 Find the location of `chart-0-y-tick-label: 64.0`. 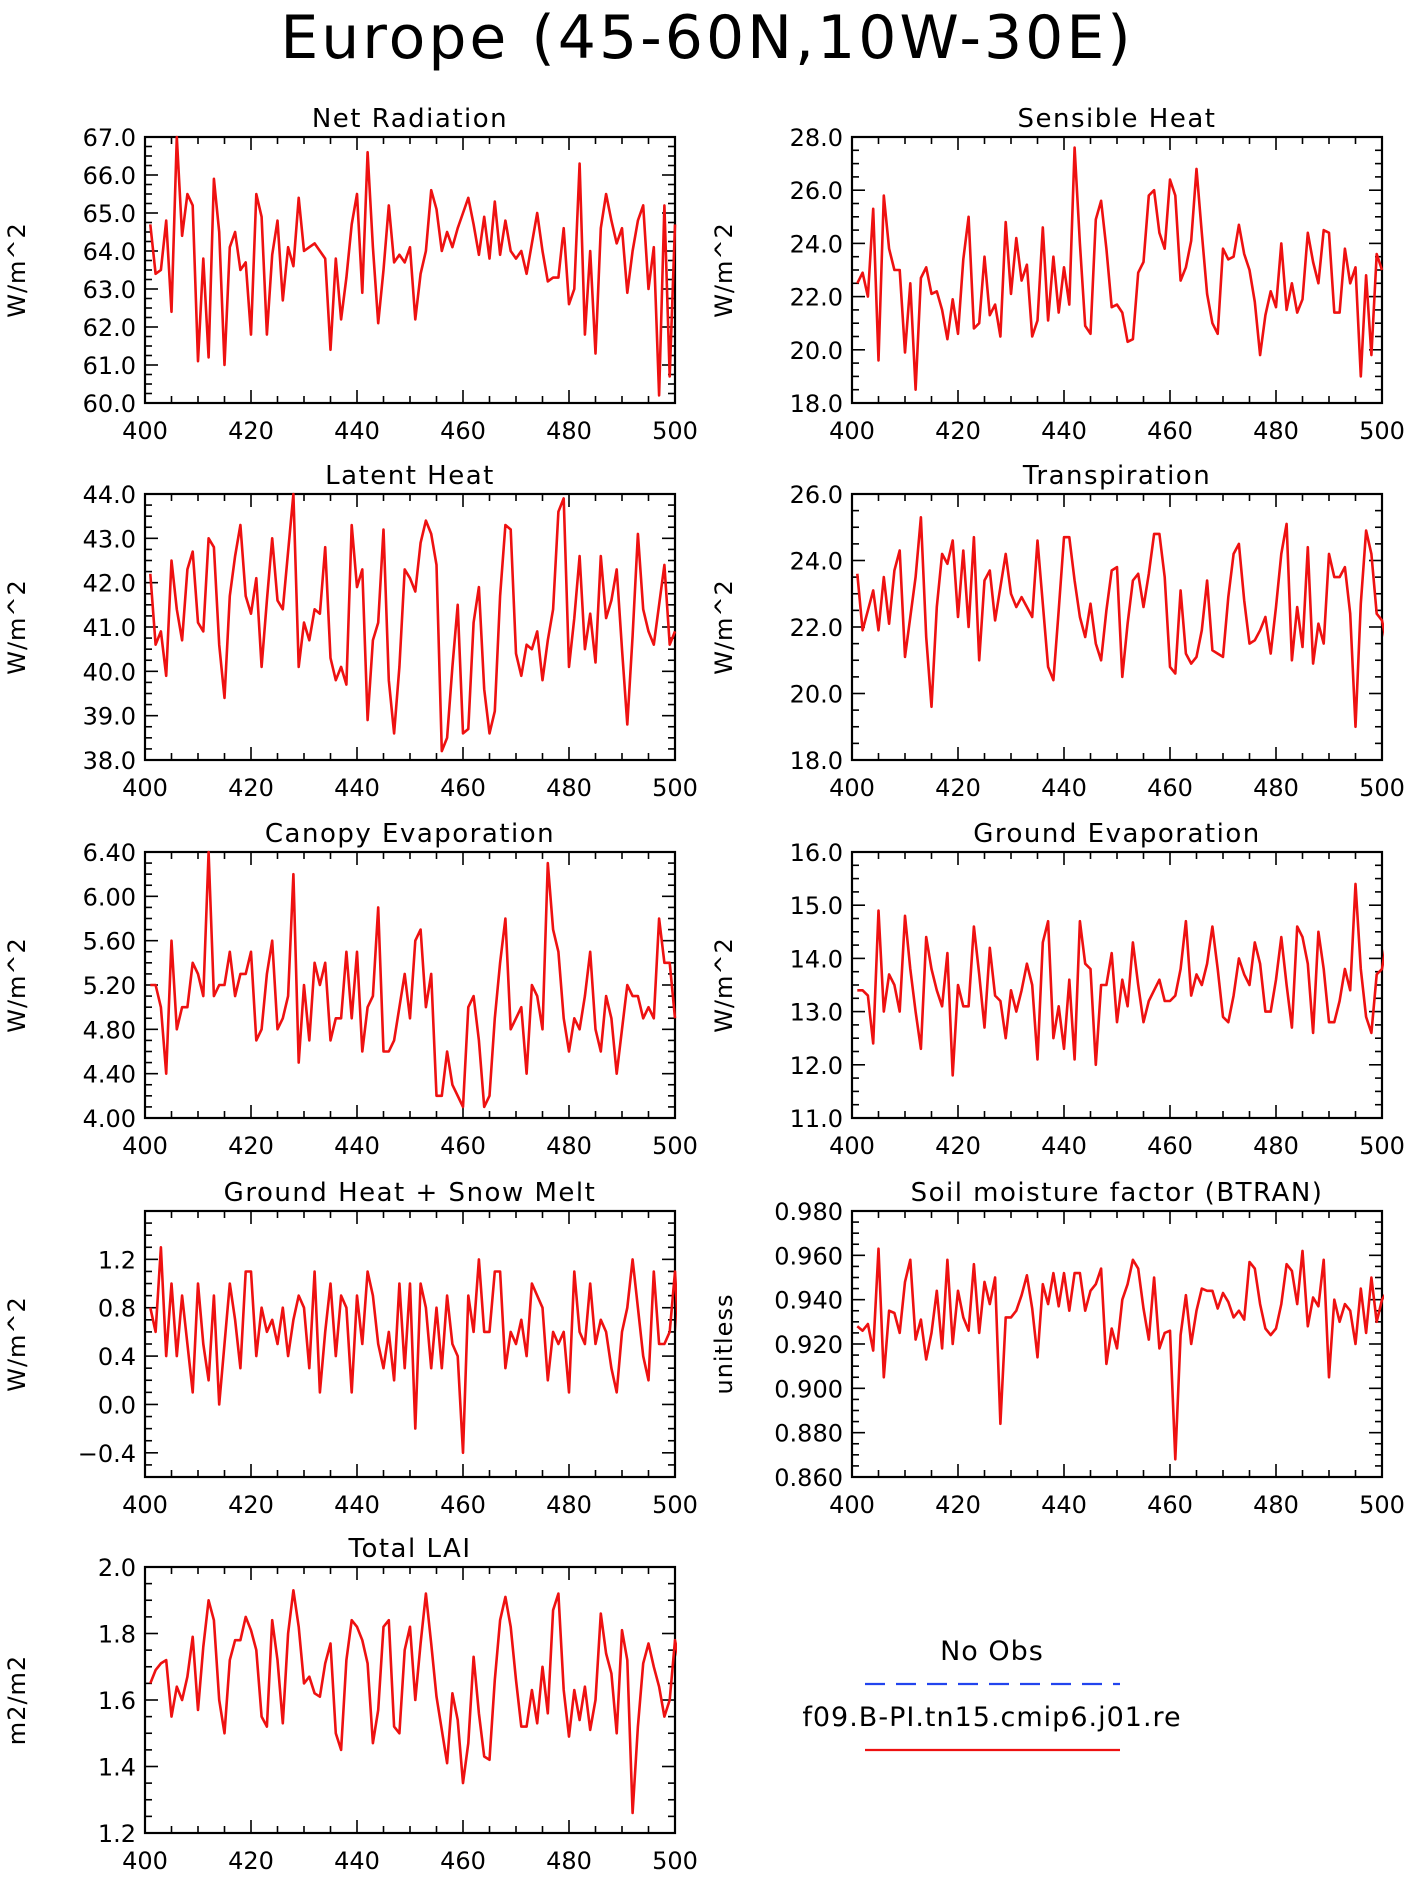

chart-0-y-tick-label: 64.0 is located at coordinates (109, 252).